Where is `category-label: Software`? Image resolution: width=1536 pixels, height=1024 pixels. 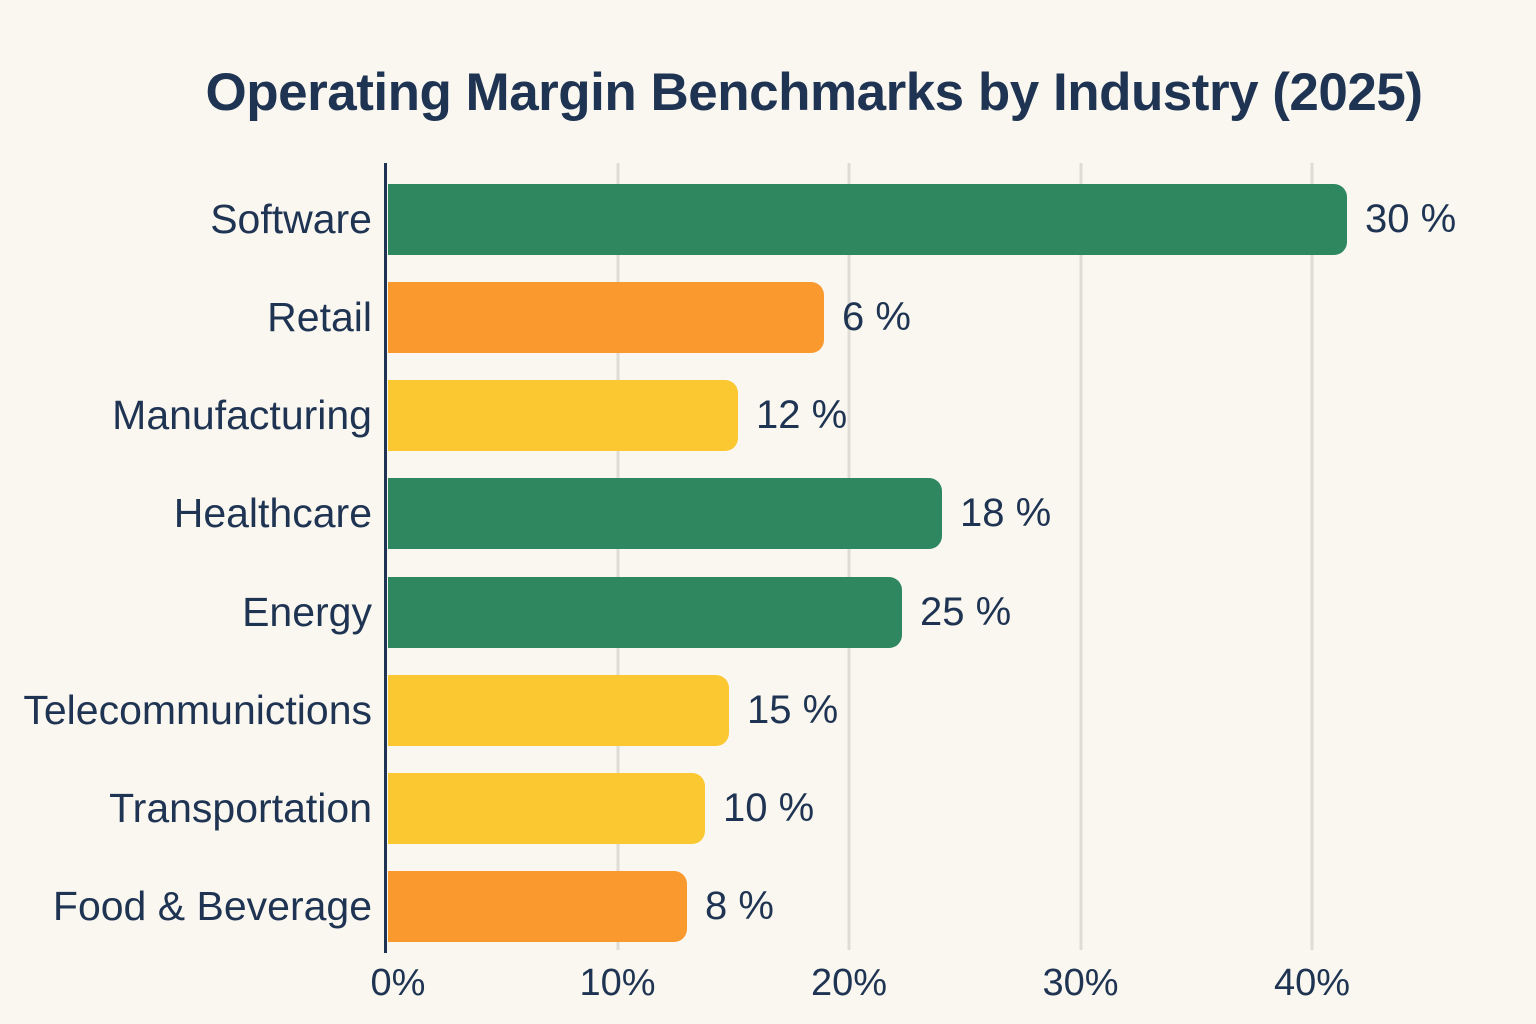 category-label: Software is located at coordinates (291, 219).